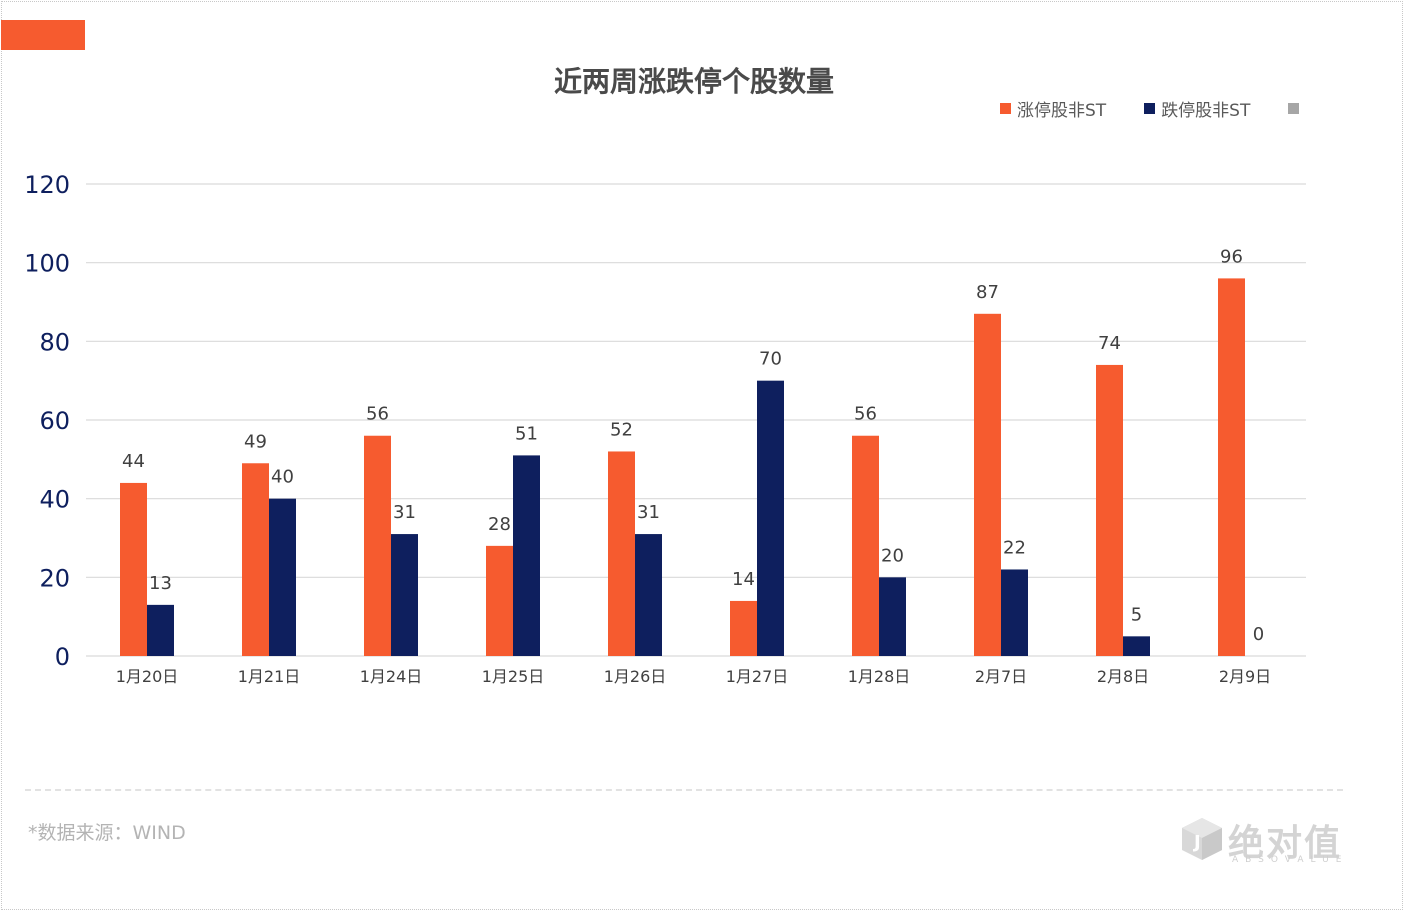  I want to click on y-tick-label: 20, so click(54, 578).